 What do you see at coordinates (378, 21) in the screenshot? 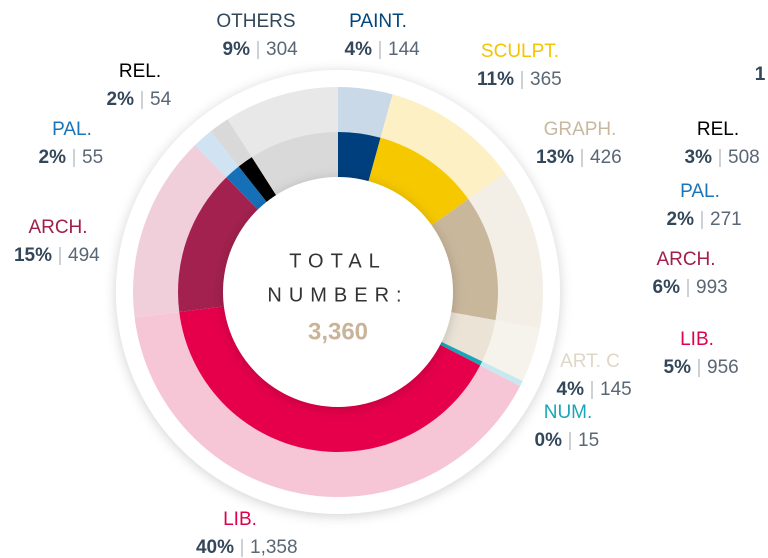
I see `category-label: PAINT.` at bounding box center [378, 21].